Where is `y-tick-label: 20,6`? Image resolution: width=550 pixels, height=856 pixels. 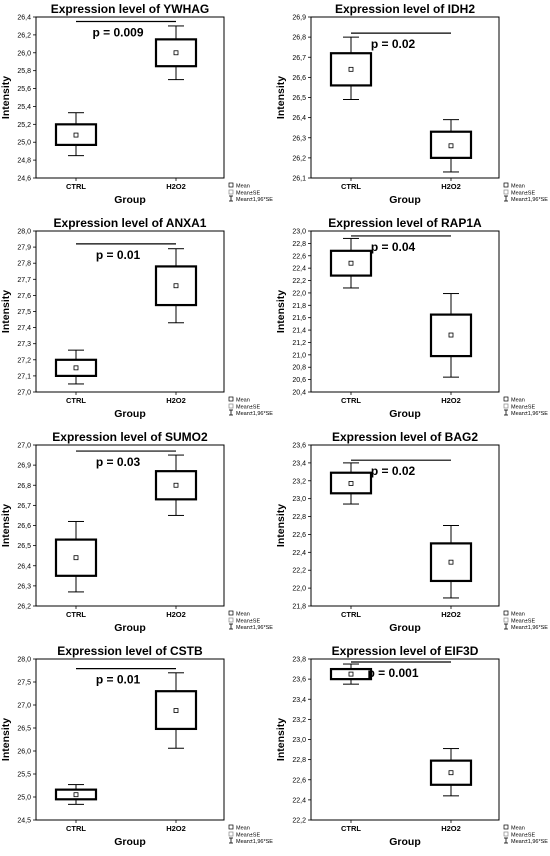 y-tick-label: 20,6 is located at coordinates (299, 380).